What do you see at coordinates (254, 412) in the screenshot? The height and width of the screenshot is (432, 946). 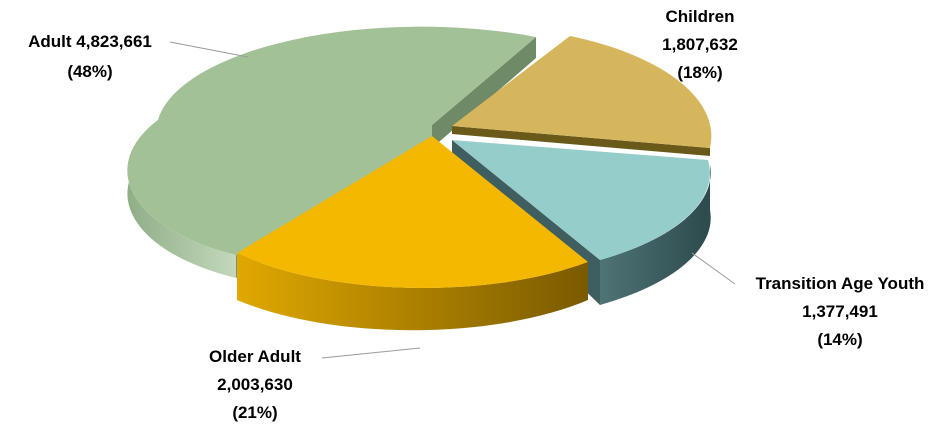 I see `label-older-percent: (21%)` at bounding box center [254, 412].